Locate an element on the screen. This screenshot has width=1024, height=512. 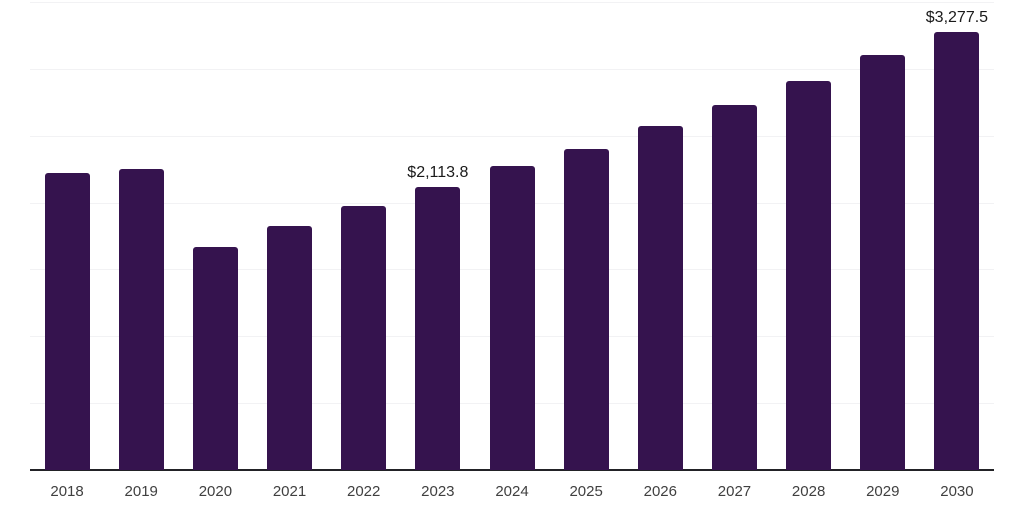
bar-2030 is located at coordinates (957, 250).